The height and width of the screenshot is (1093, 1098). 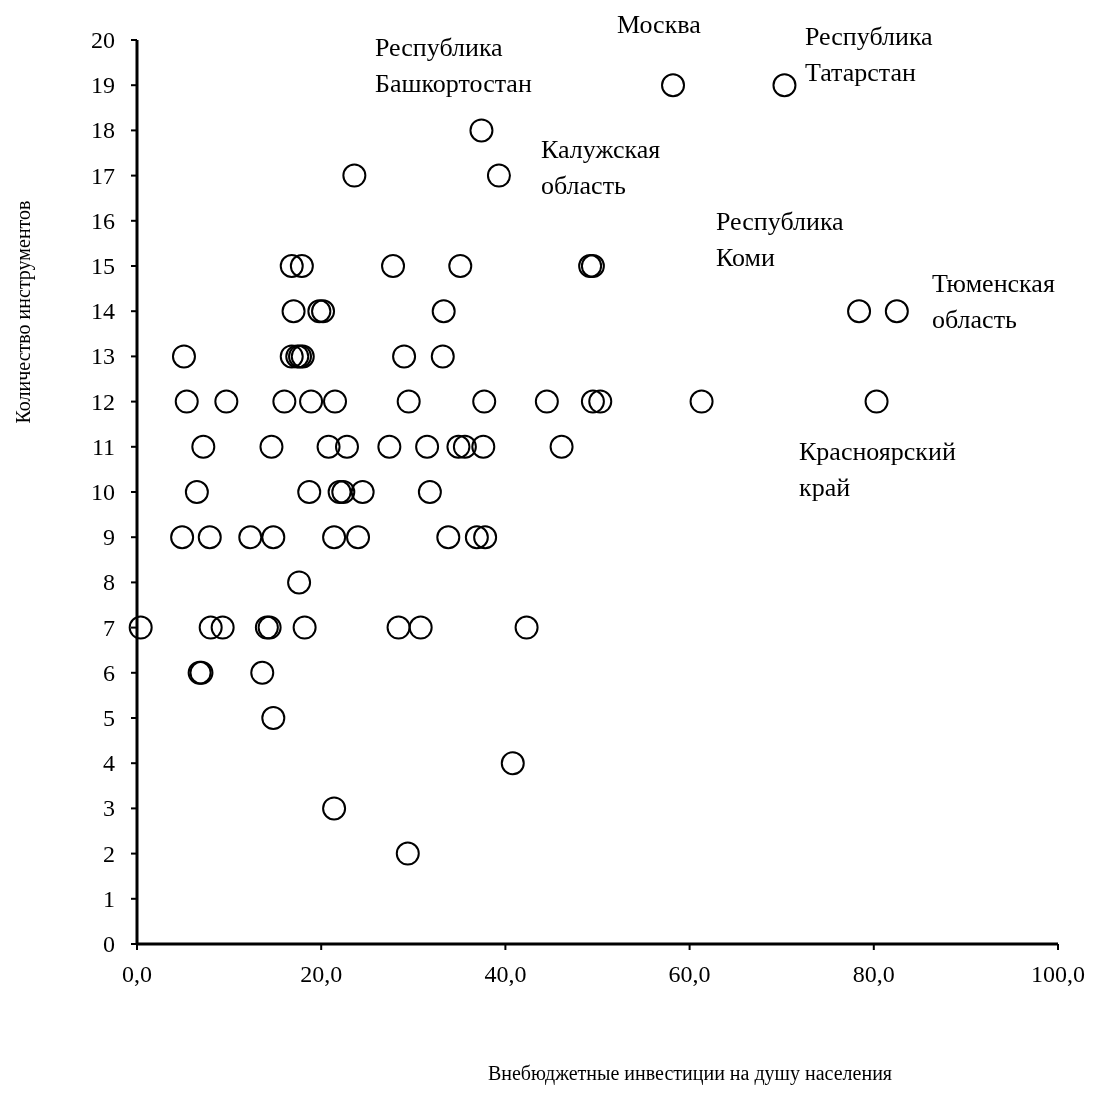 What do you see at coordinates (103, 356) in the screenshot?
I see `y-tick-label: 13` at bounding box center [103, 356].